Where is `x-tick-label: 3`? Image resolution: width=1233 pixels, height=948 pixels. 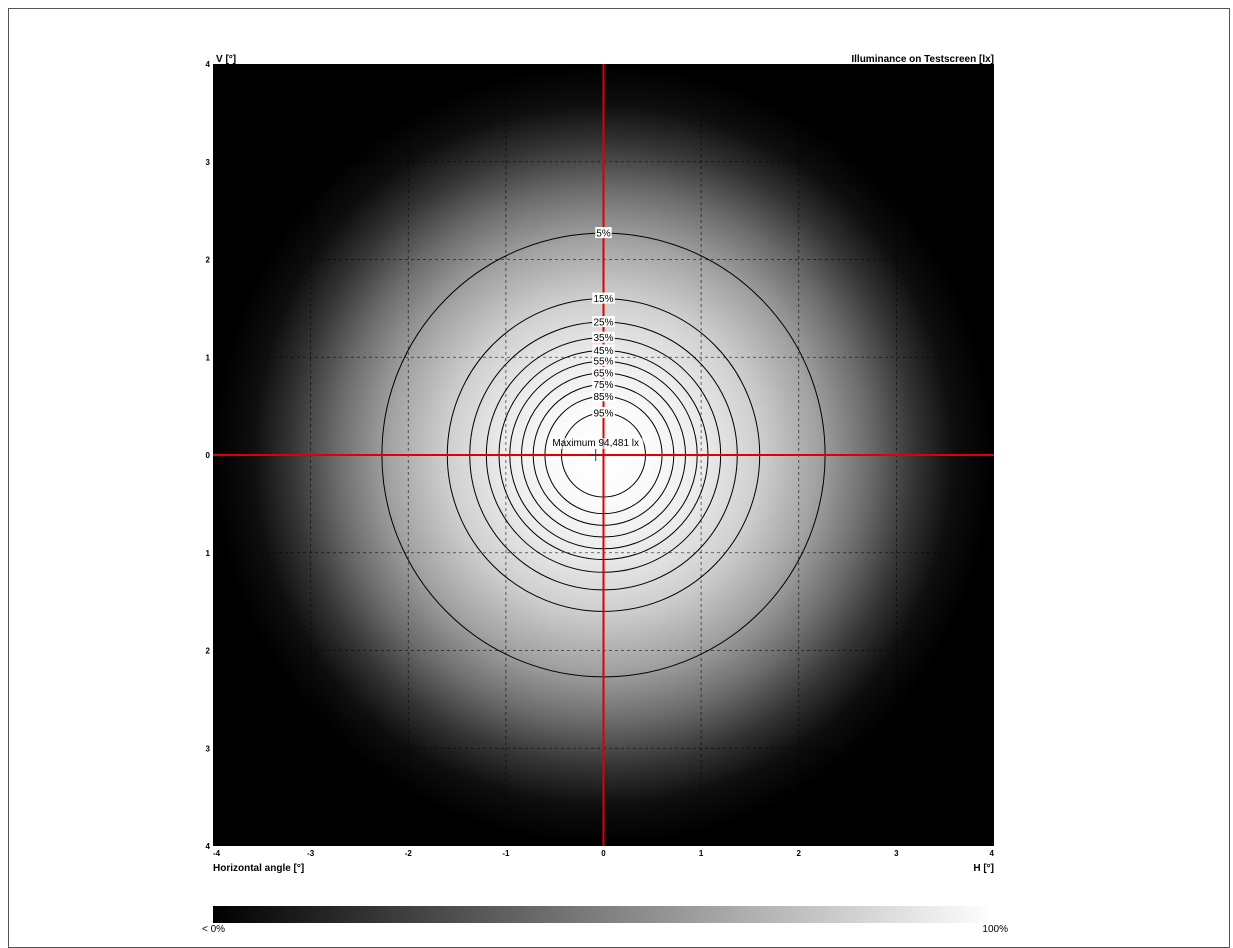
x-tick-label: 3 is located at coordinates (896, 853).